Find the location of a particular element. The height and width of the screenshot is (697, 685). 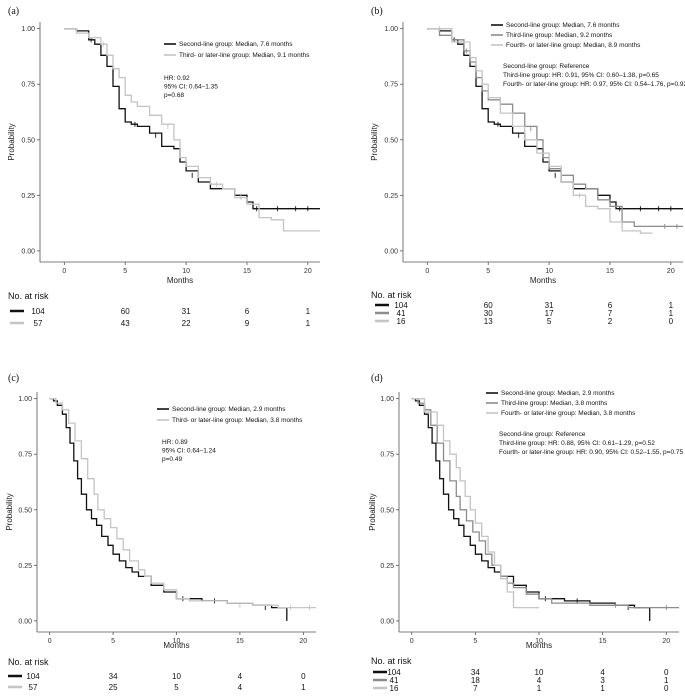

risk-count: 5 is located at coordinates (176, 687).